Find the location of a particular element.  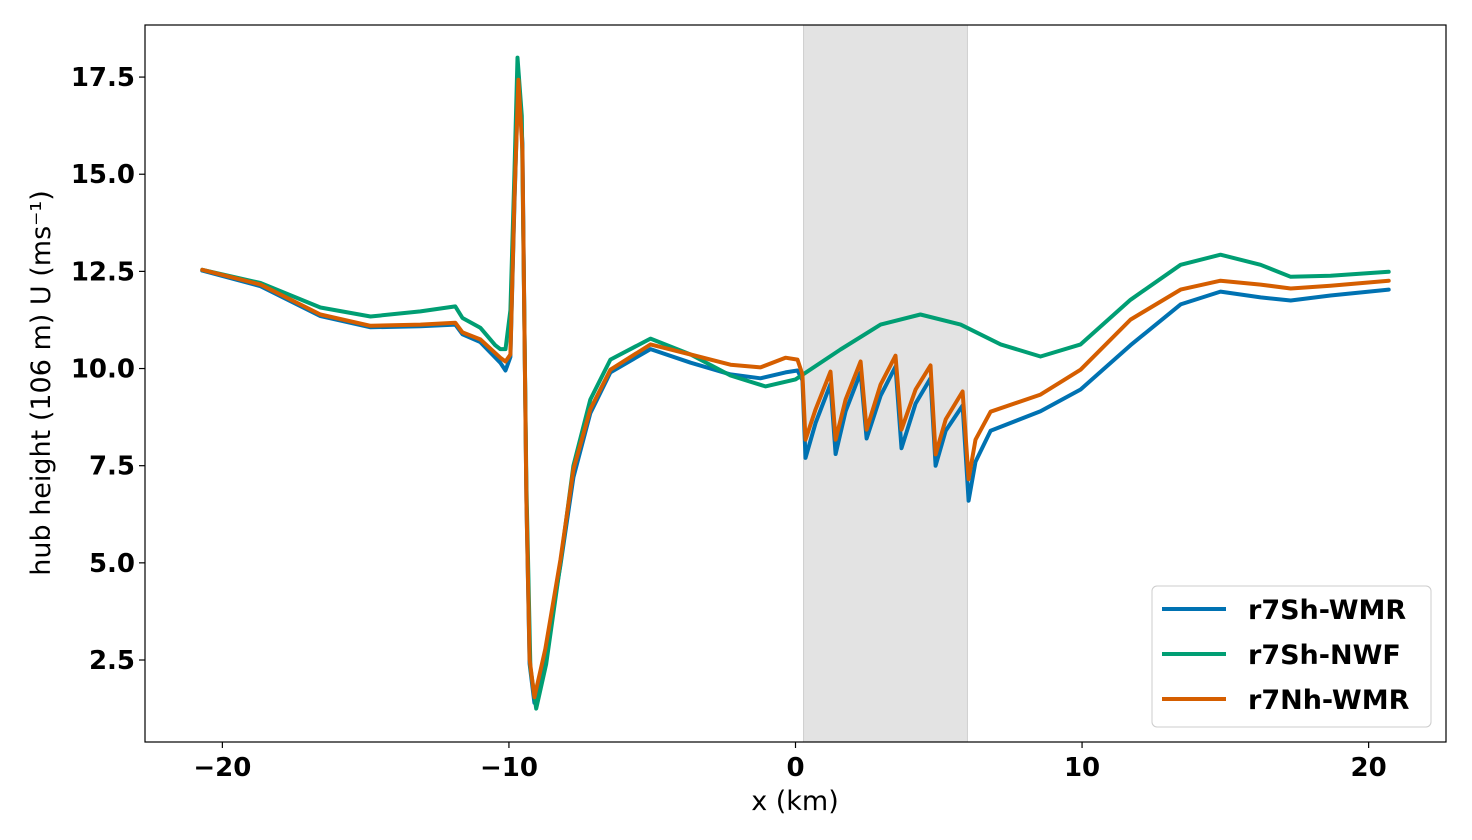

legend-box is located at coordinates (1291, 656).